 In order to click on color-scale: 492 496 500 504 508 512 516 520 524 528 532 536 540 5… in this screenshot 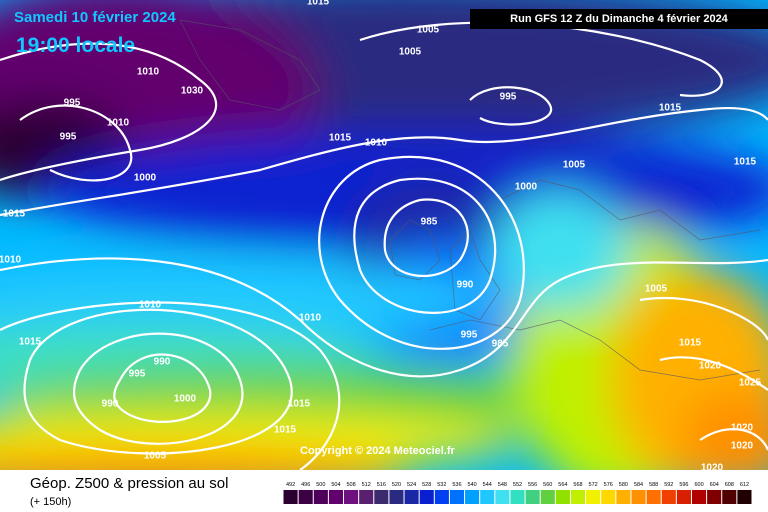, I will do `click(517, 493)`.